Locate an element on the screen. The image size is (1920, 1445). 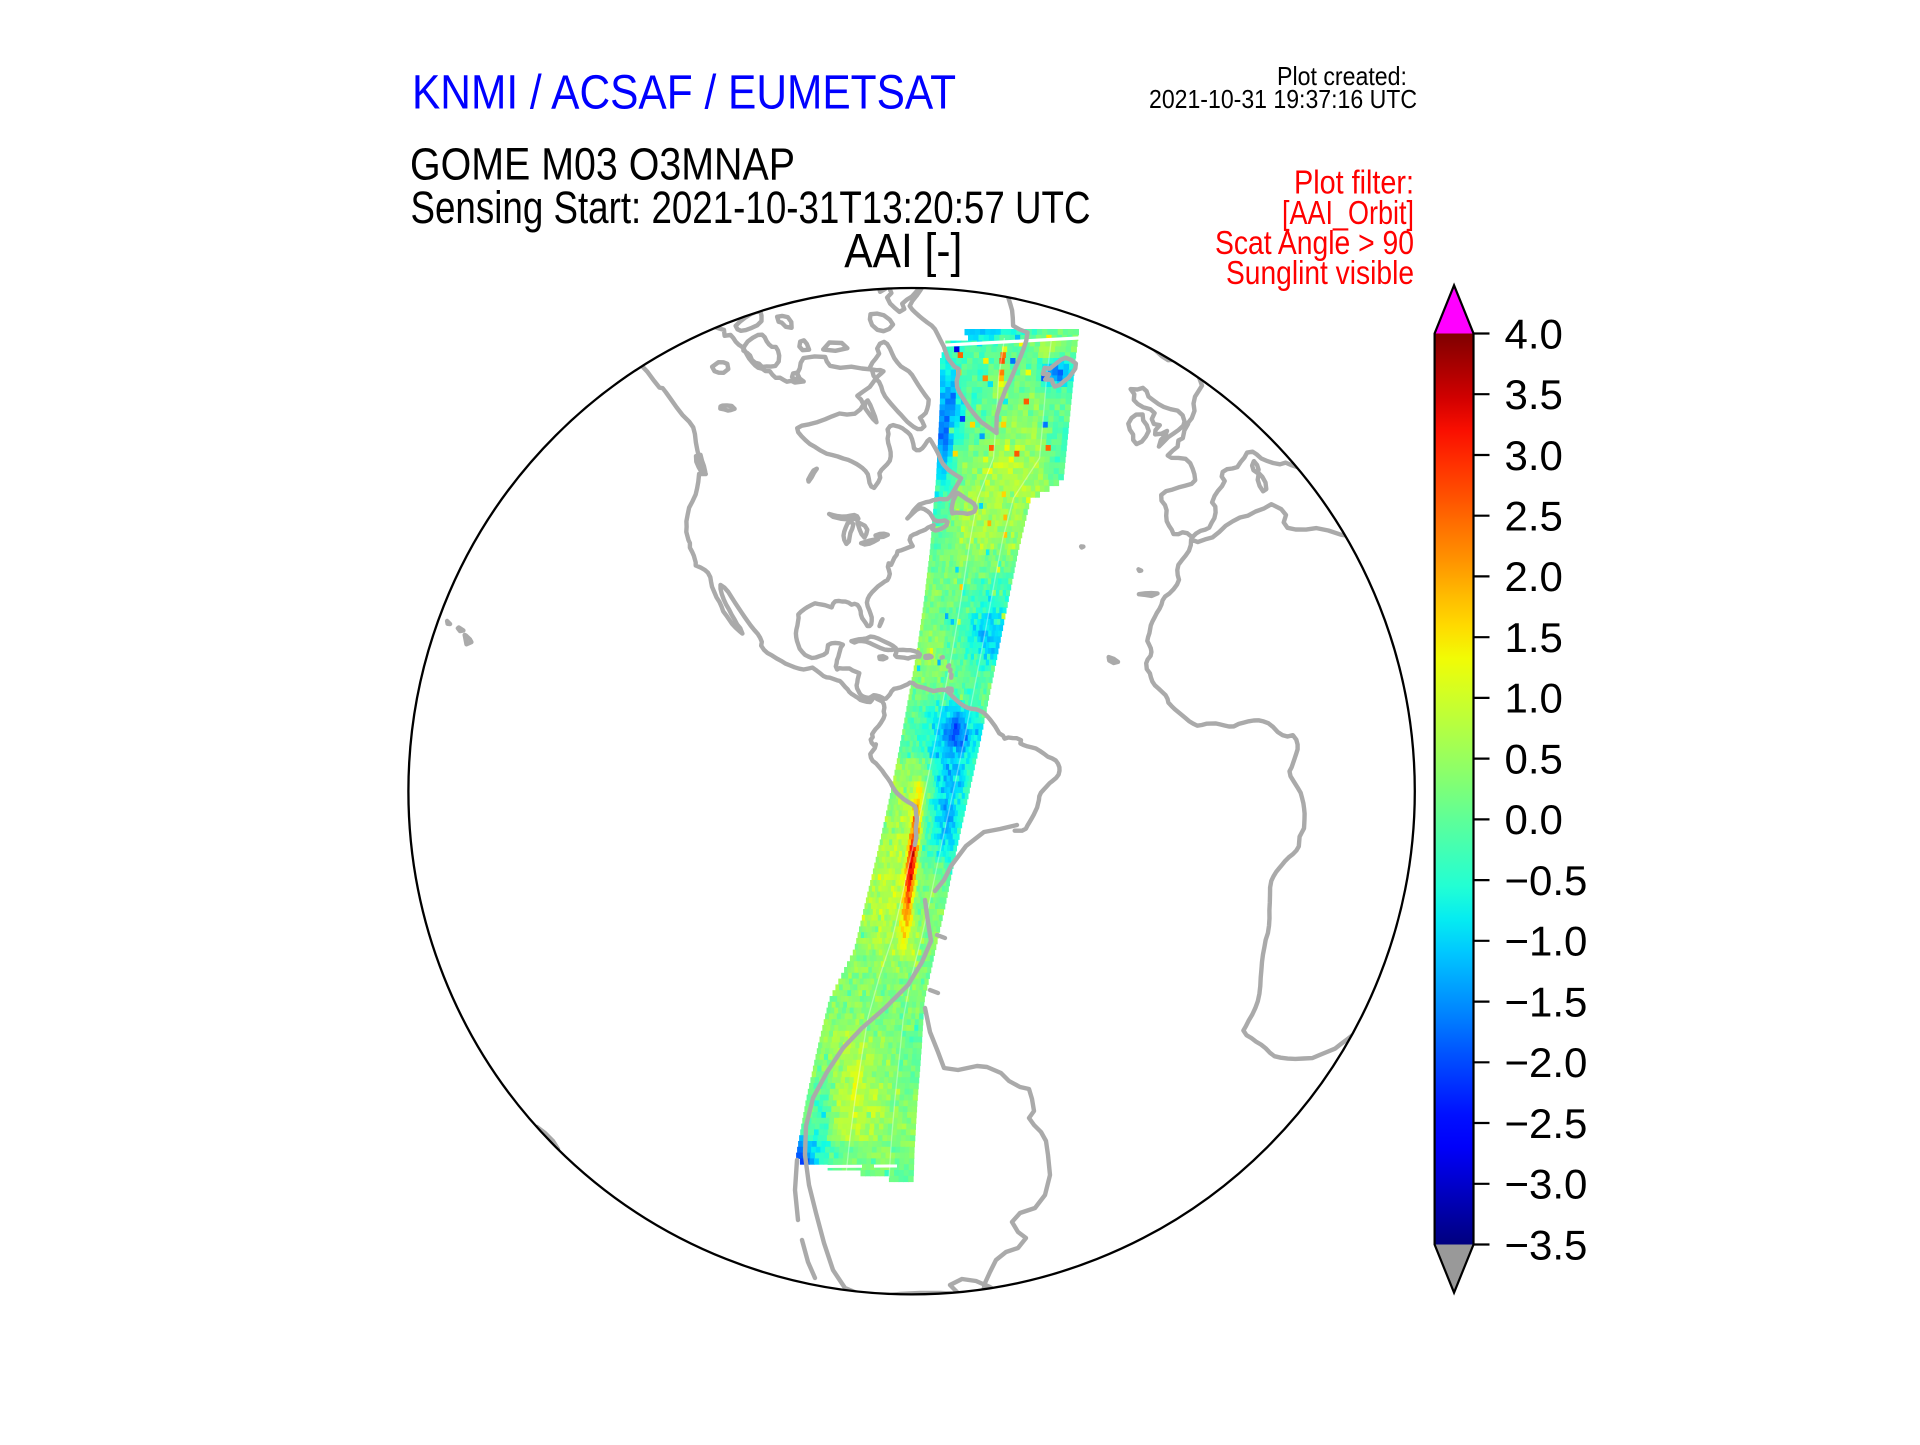
svg-text: 0.0 is located at coordinates (1534, 819).